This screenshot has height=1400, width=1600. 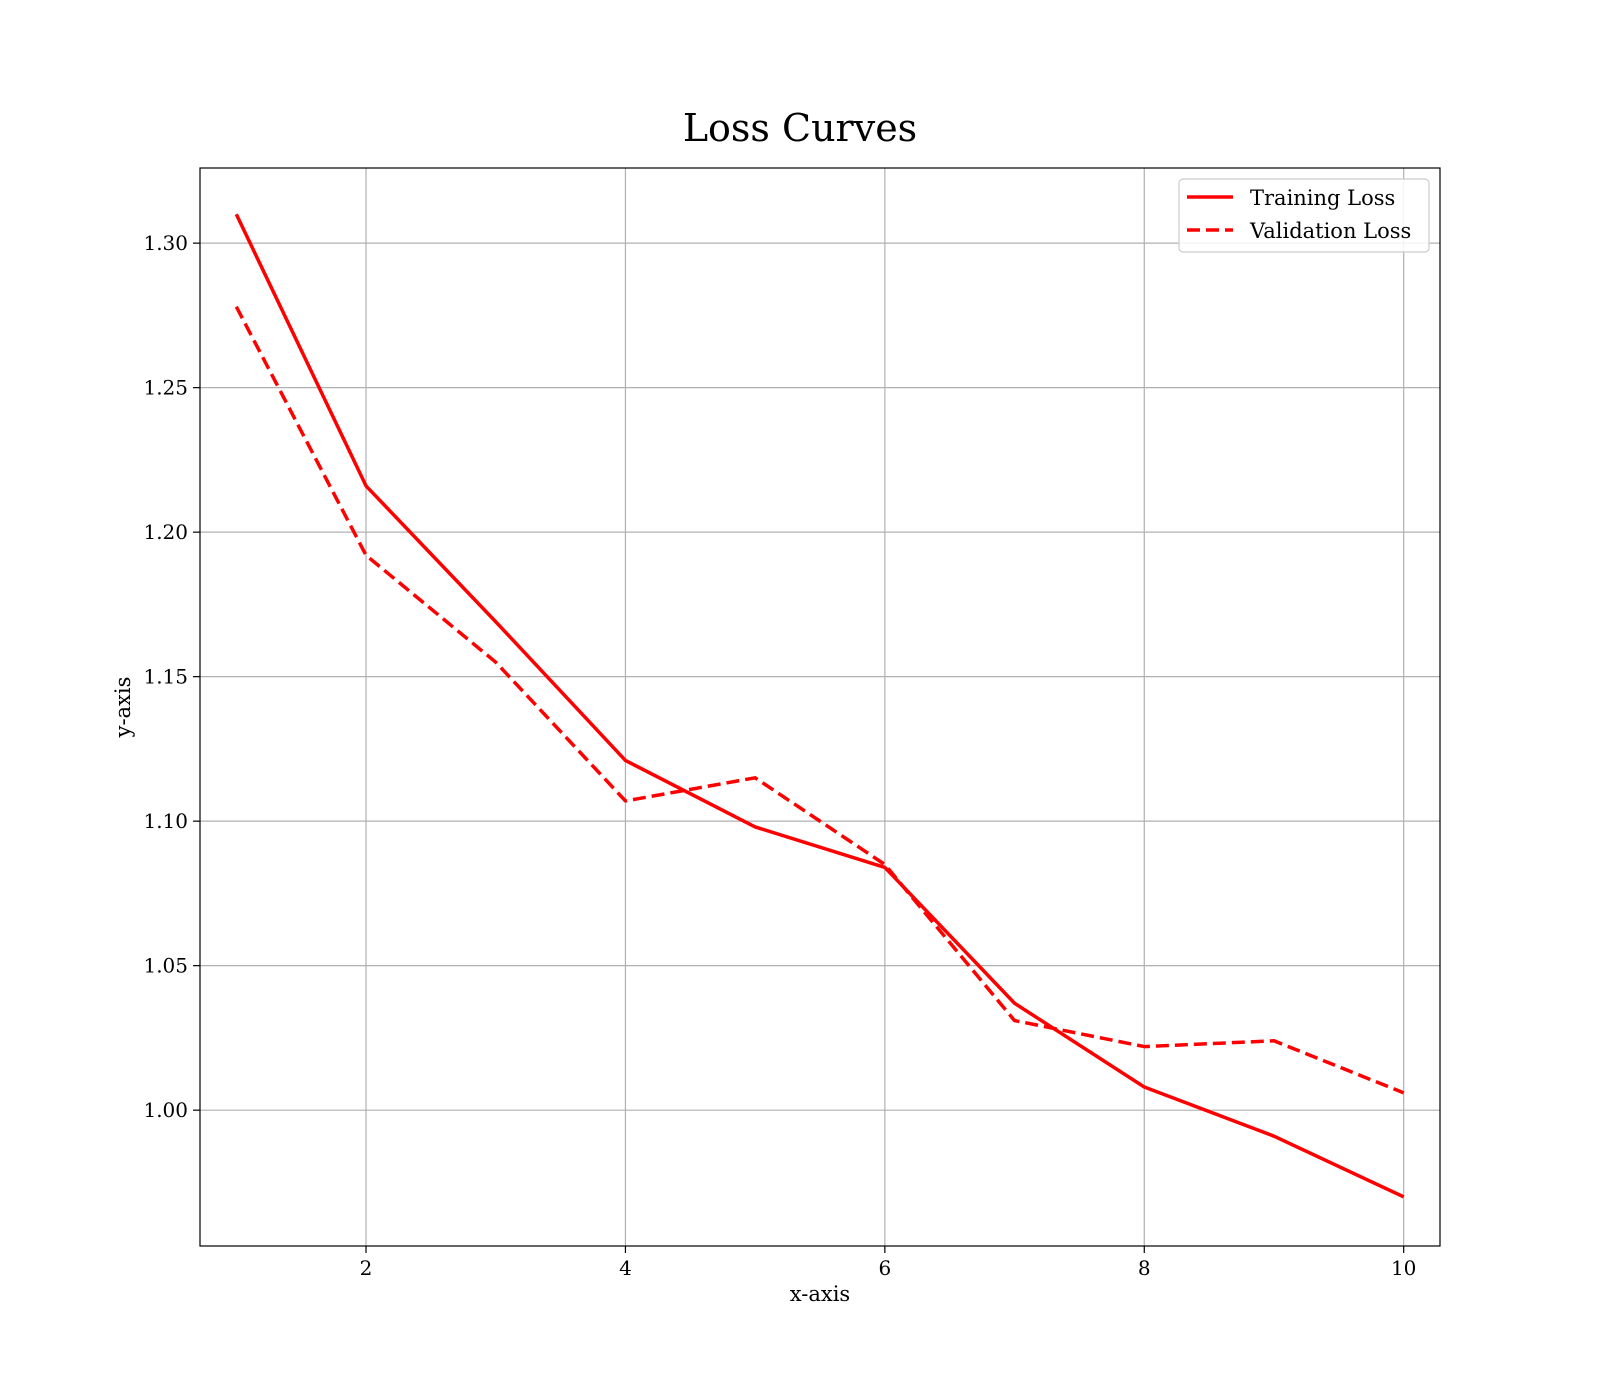 I want to click on legend-label-validation: Validation Loss, so click(x=1330, y=231).